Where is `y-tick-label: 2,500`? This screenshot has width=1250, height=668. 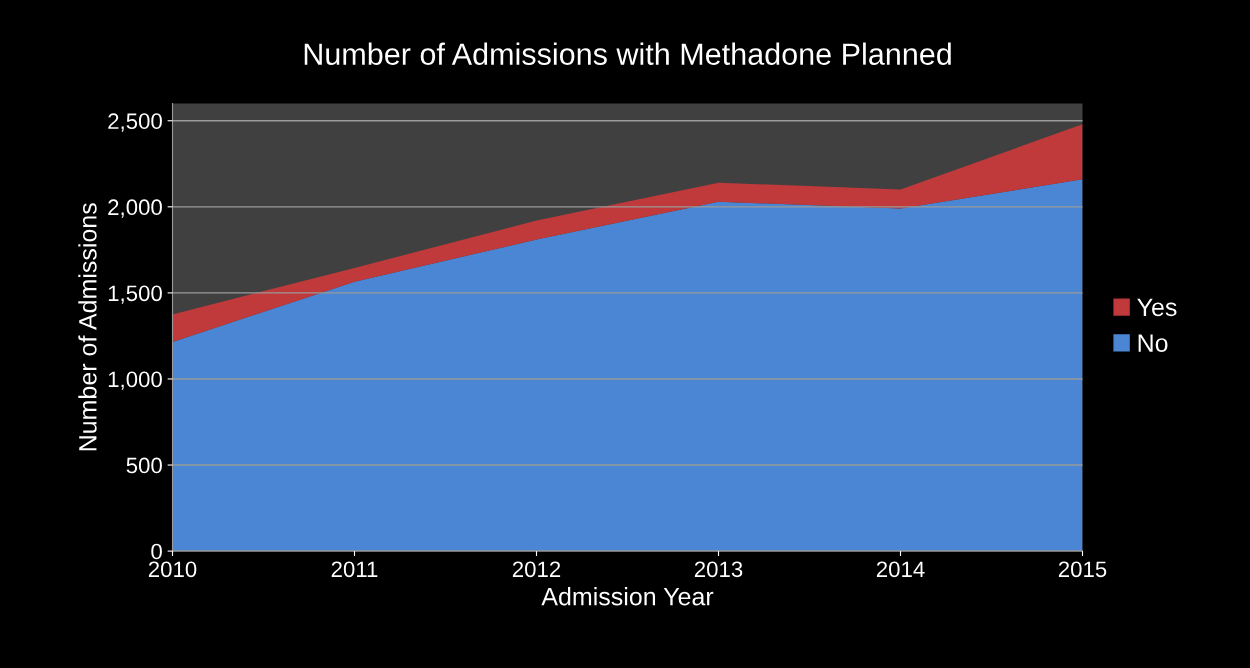 y-tick-label: 2,500 is located at coordinates (135, 122).